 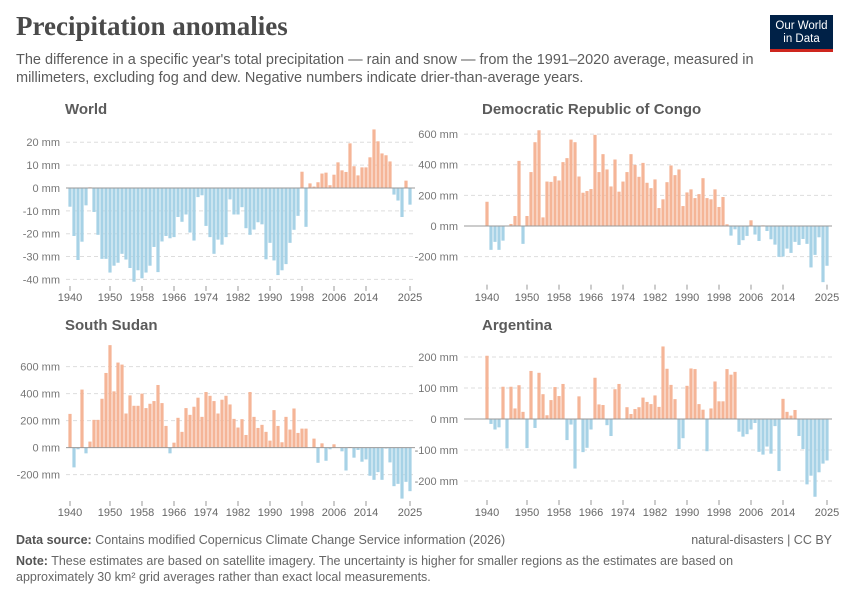 What do you see at coordinates (761, 540) in the screenshot?
I see `license-text: natural-disasters | CC BY` at bounding box center [761, 540].